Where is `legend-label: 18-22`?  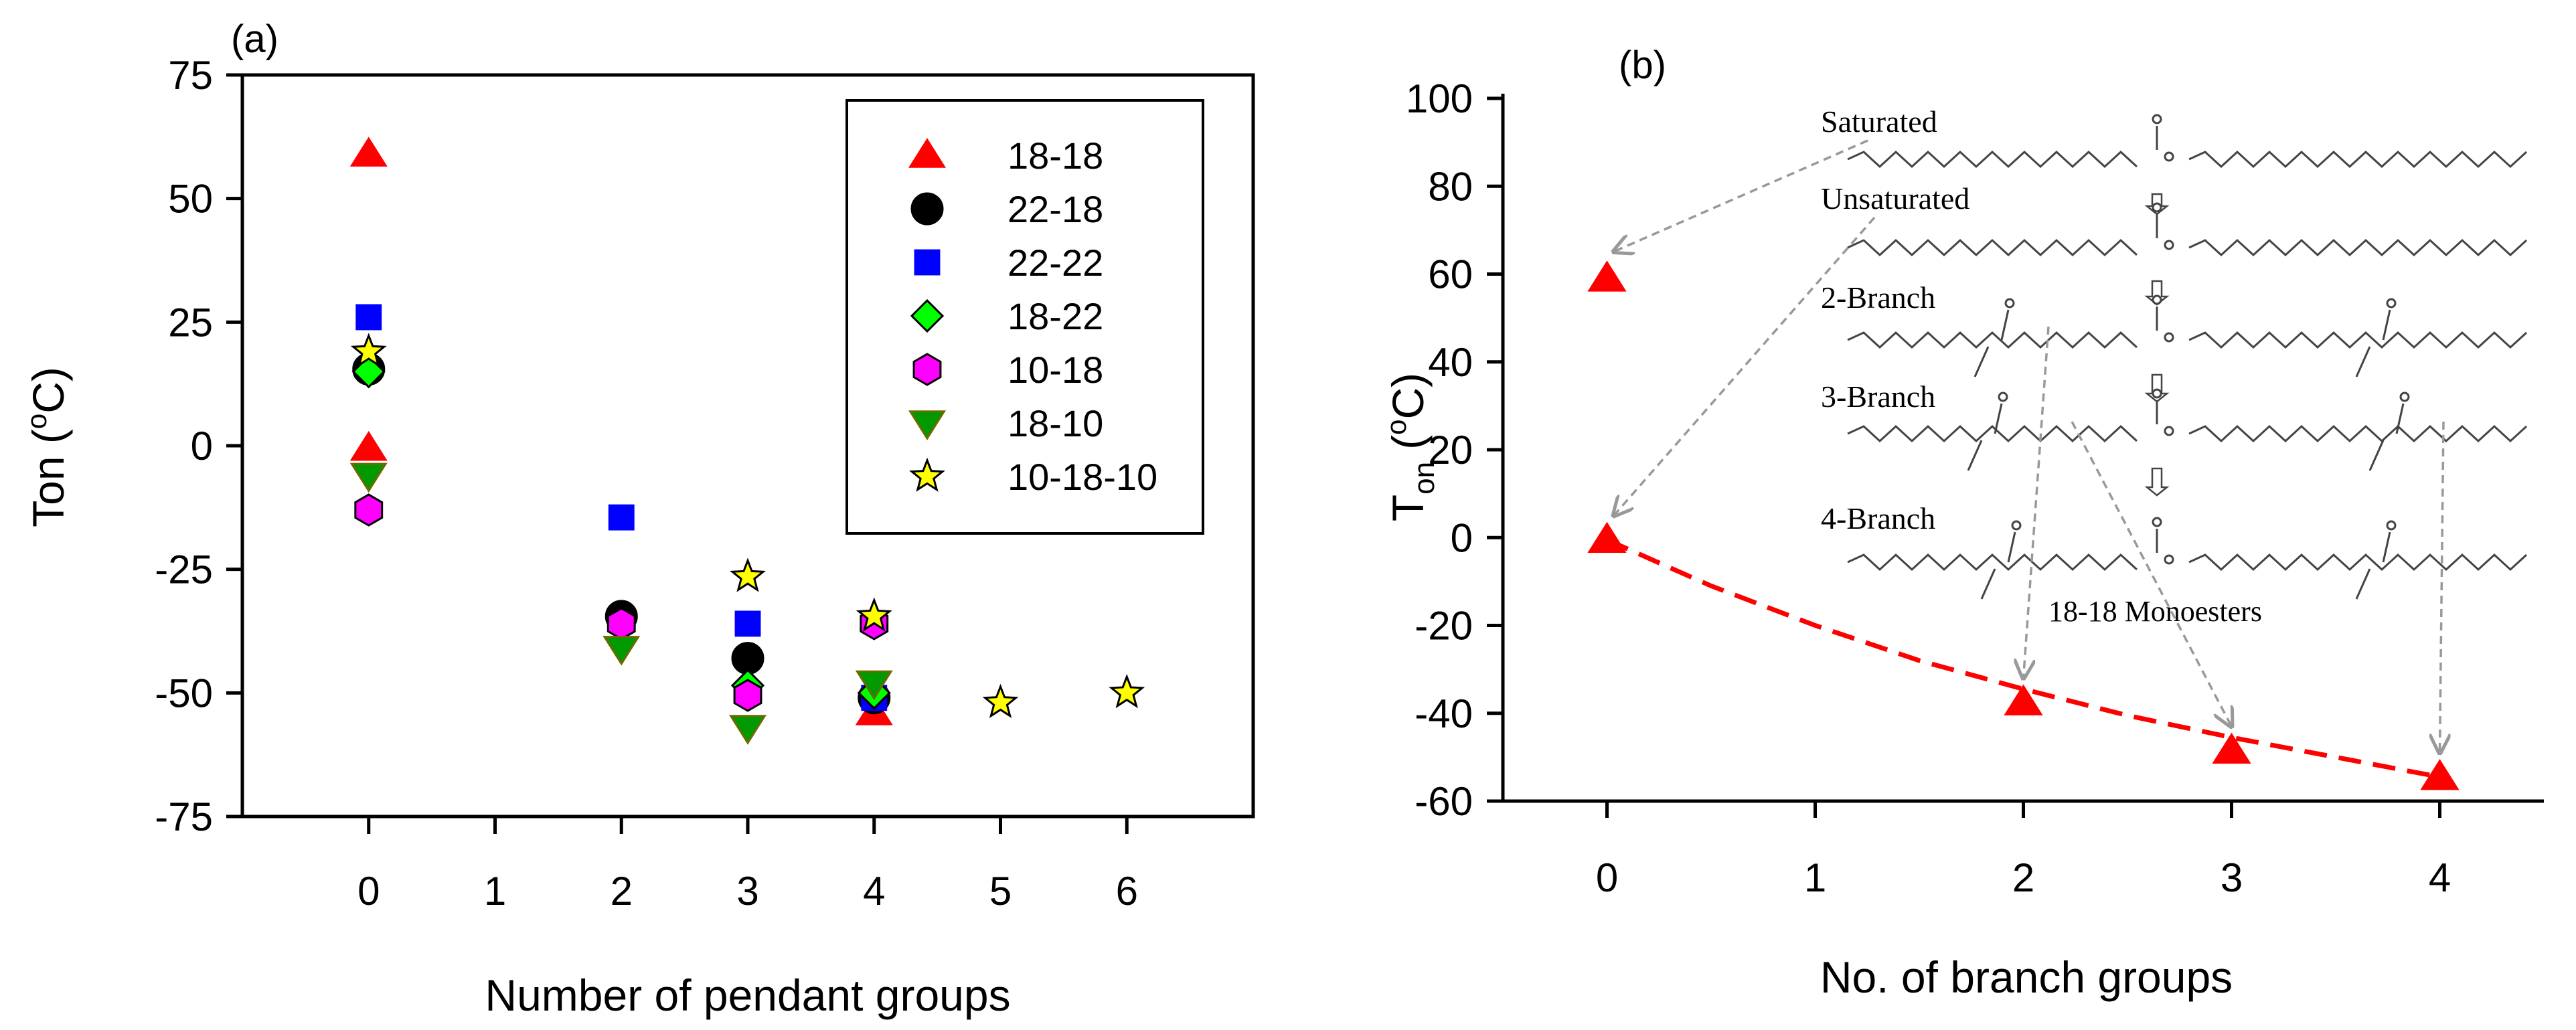
legend-label: 18-22 is located at coordinates (1056, 316).